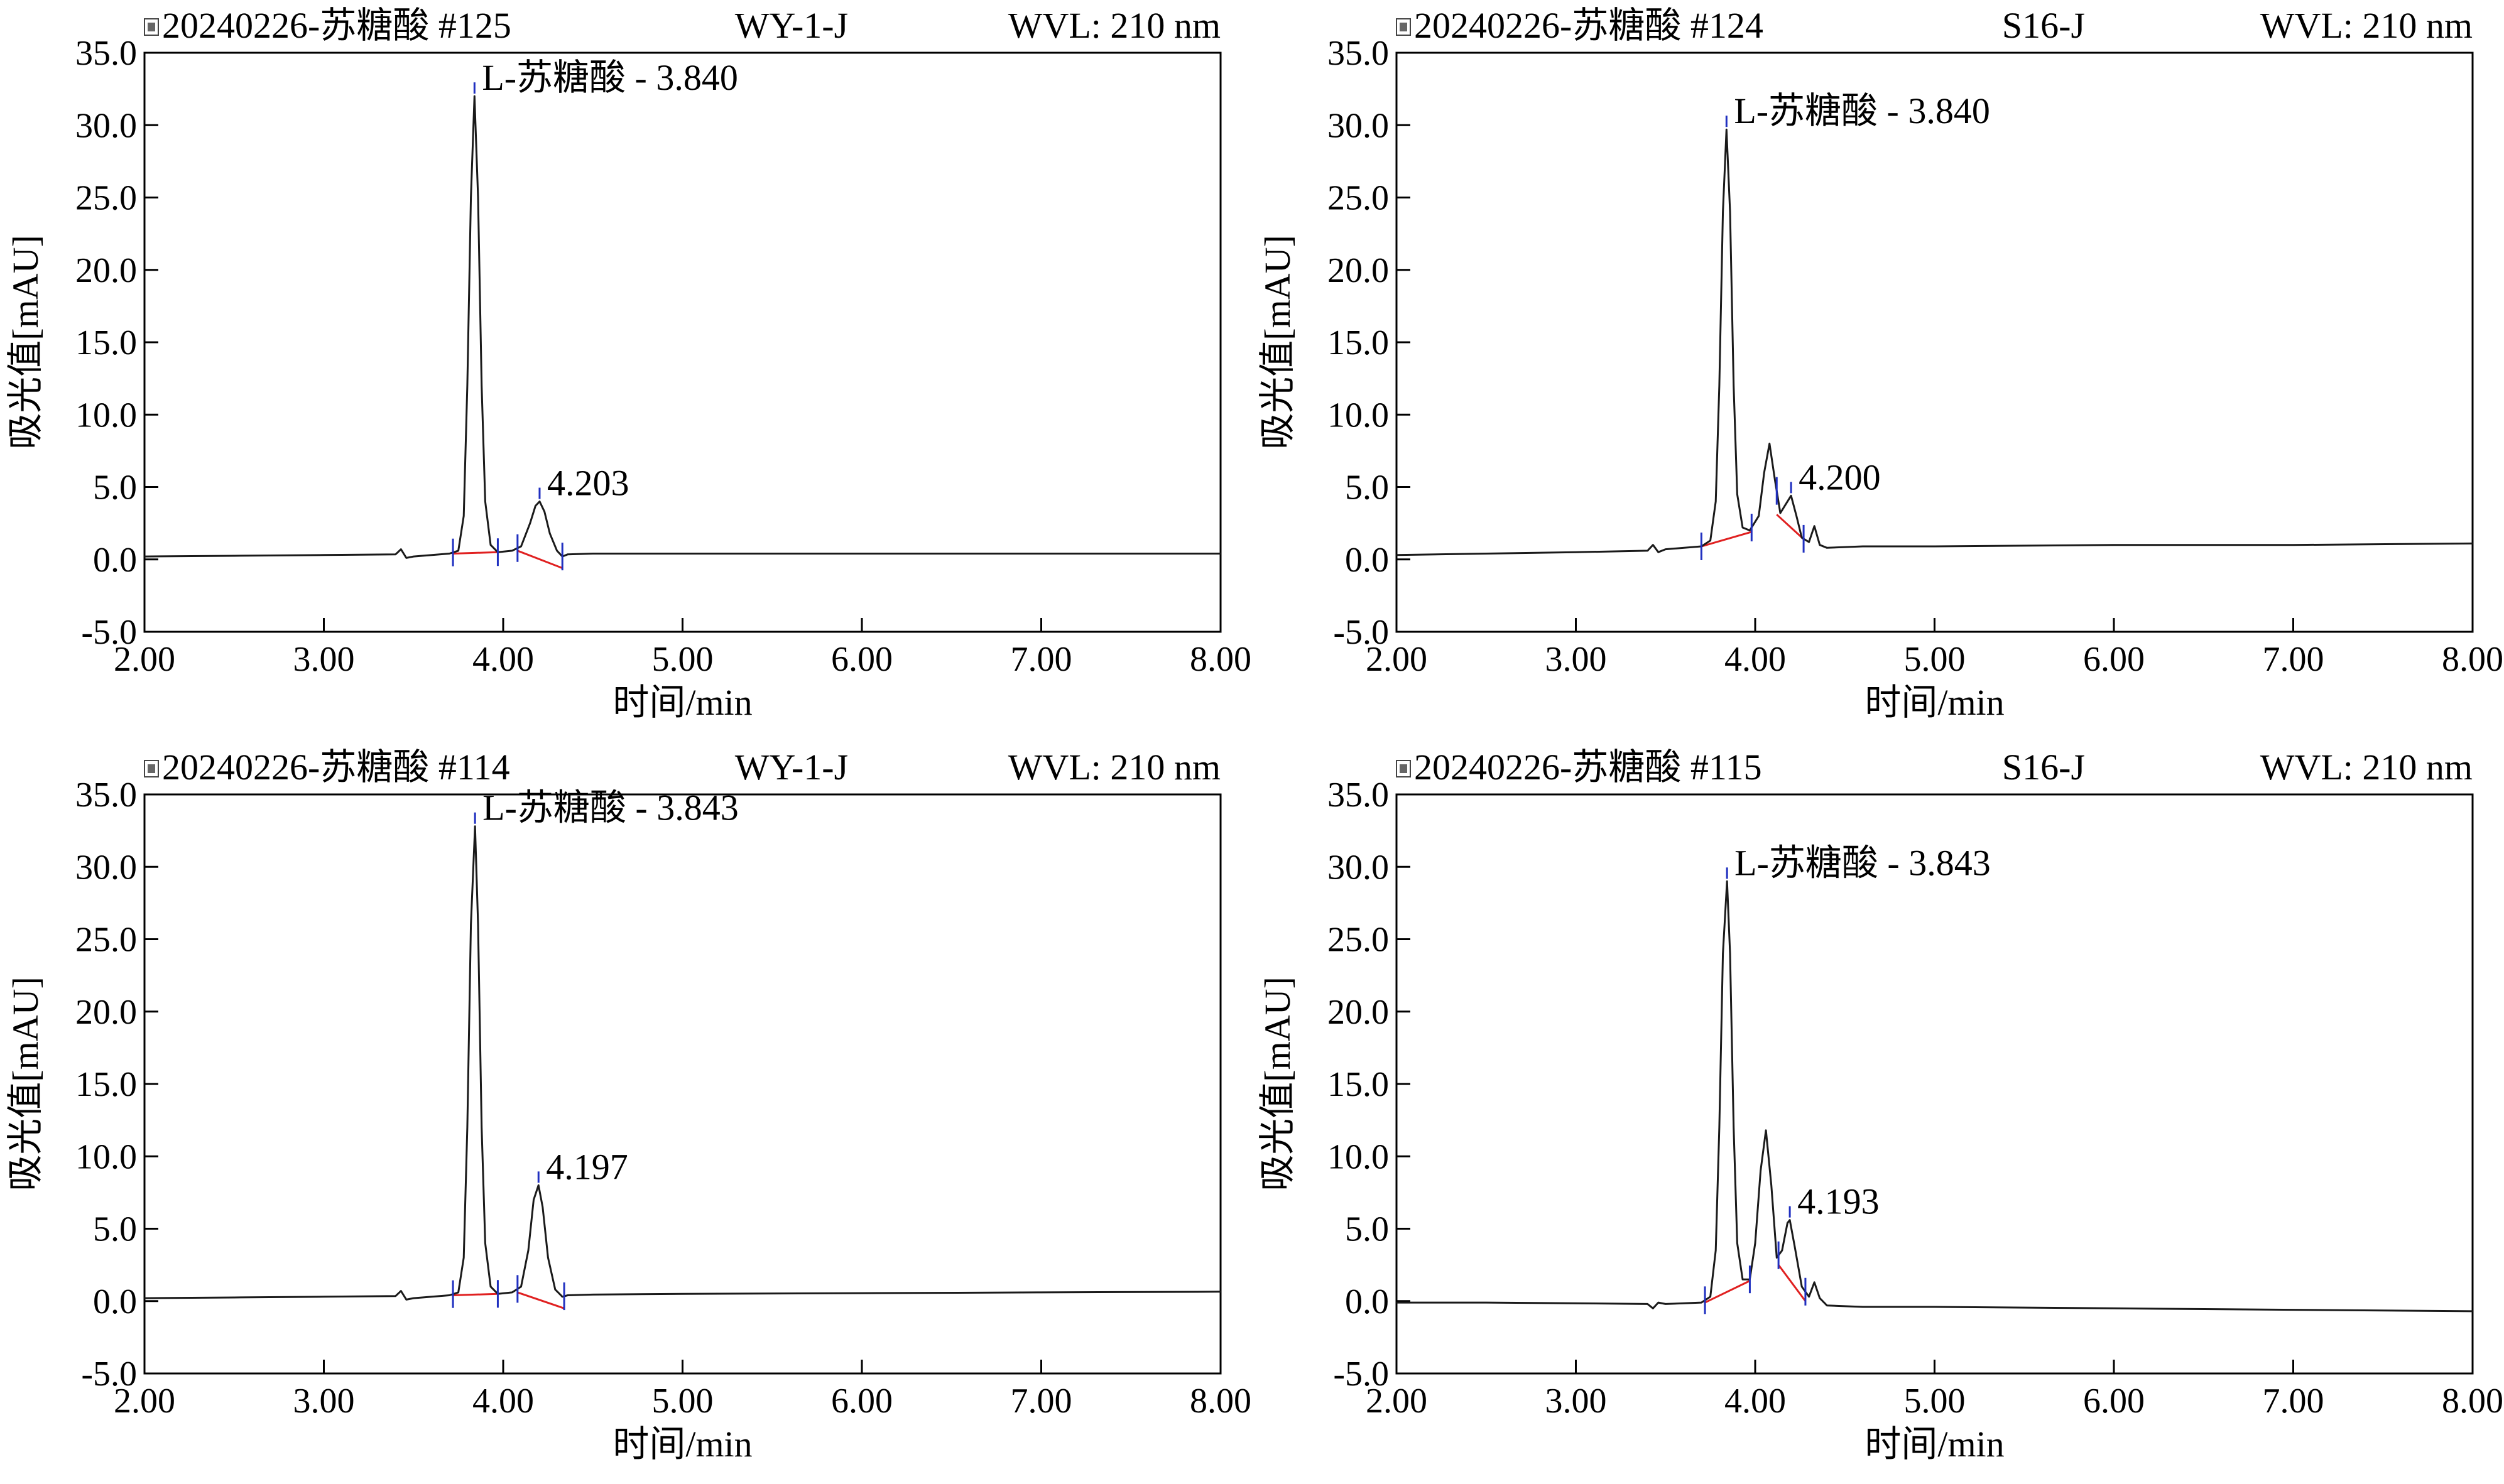 The image size is (2504, 1484). I want to click on peak-label: L-苏糖酸 - 3.843, so click(610, 808).